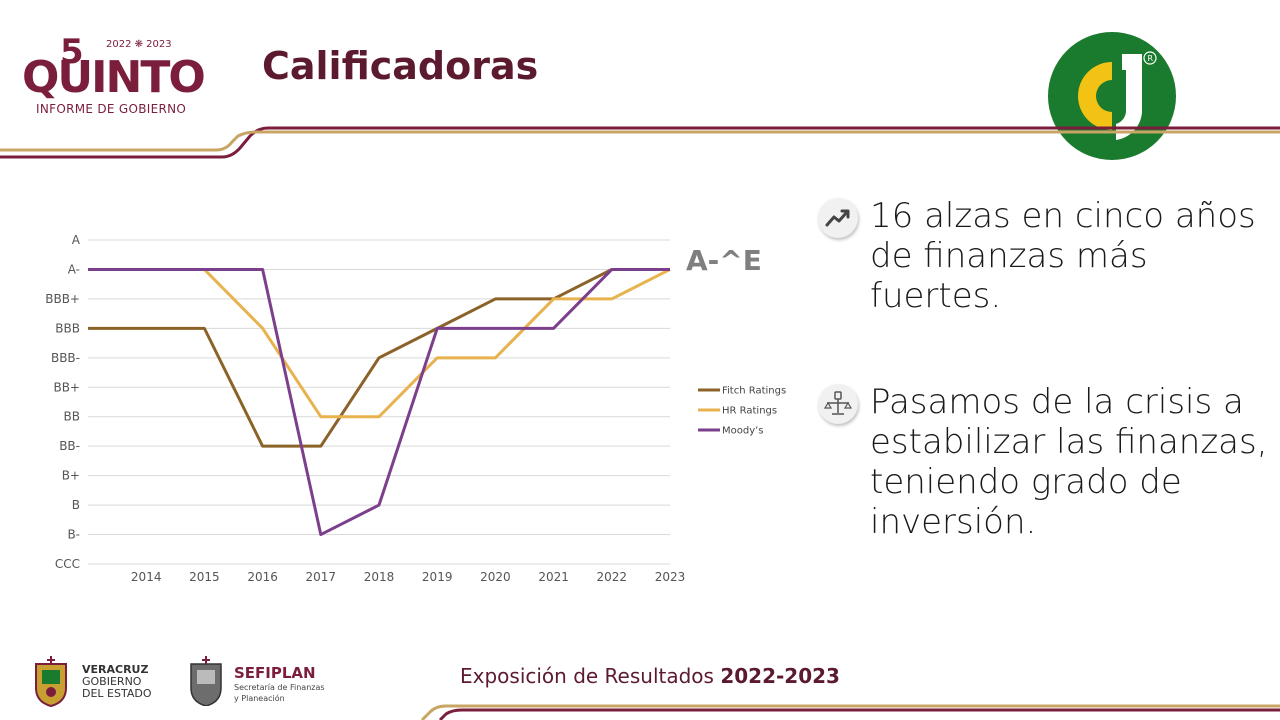 Image resolution: width=1280 pixels, height=720 pixels. Describe the element at coordinates (117, 693) in the screenshot. I see `veracruz-line3: DEL ESTADO` at that location.